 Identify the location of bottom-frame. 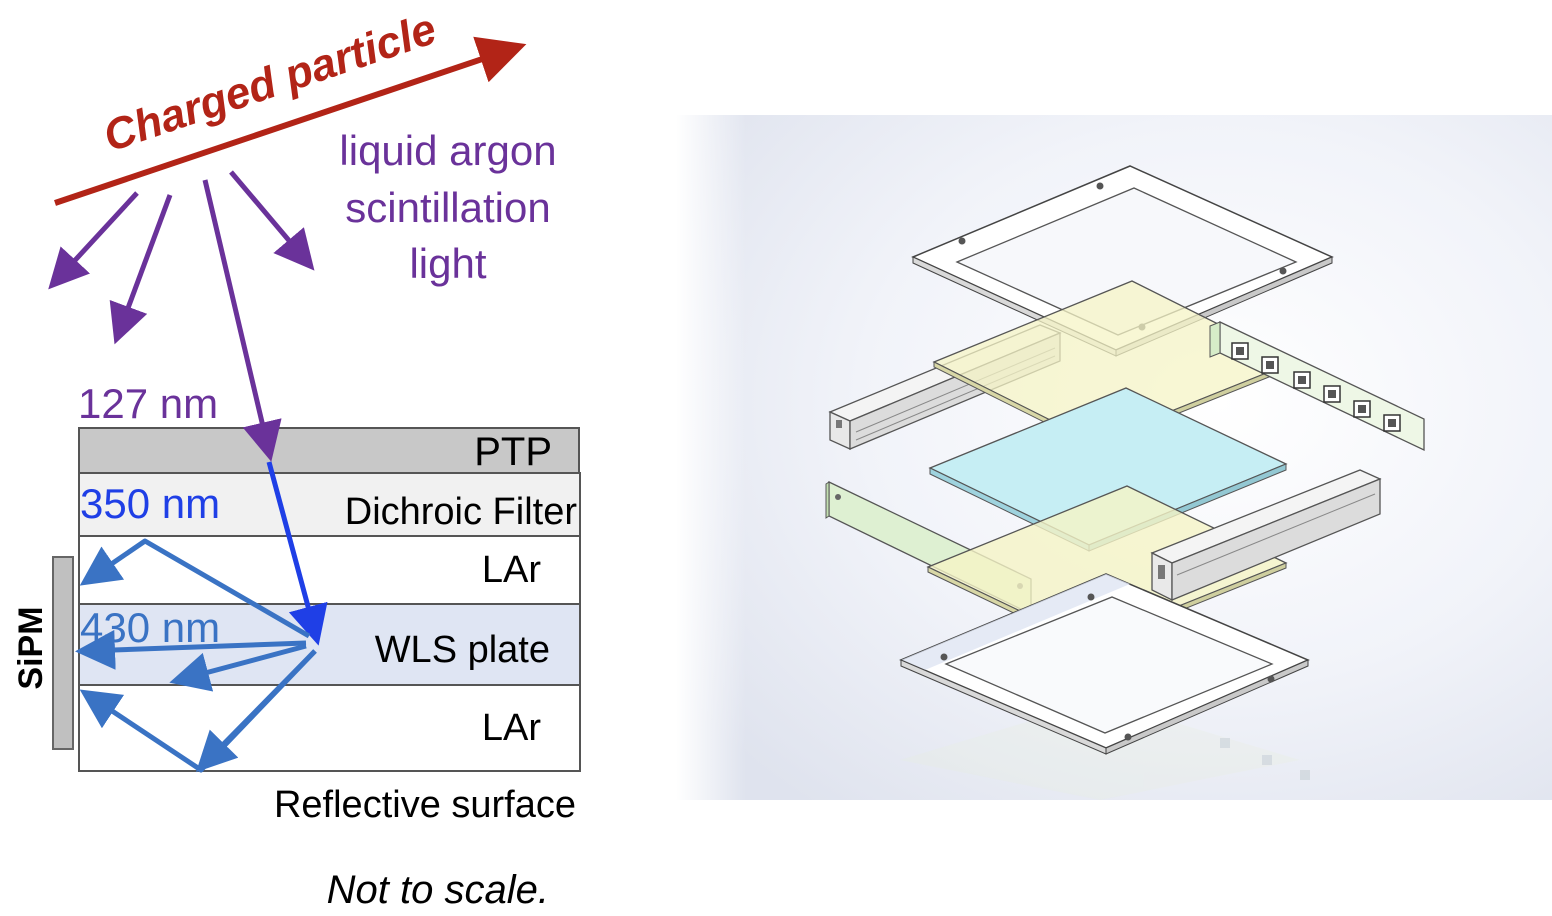
(1104, 664).